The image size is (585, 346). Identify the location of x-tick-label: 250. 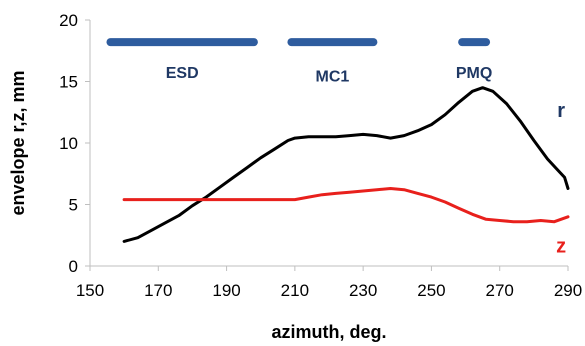
(431, 290).